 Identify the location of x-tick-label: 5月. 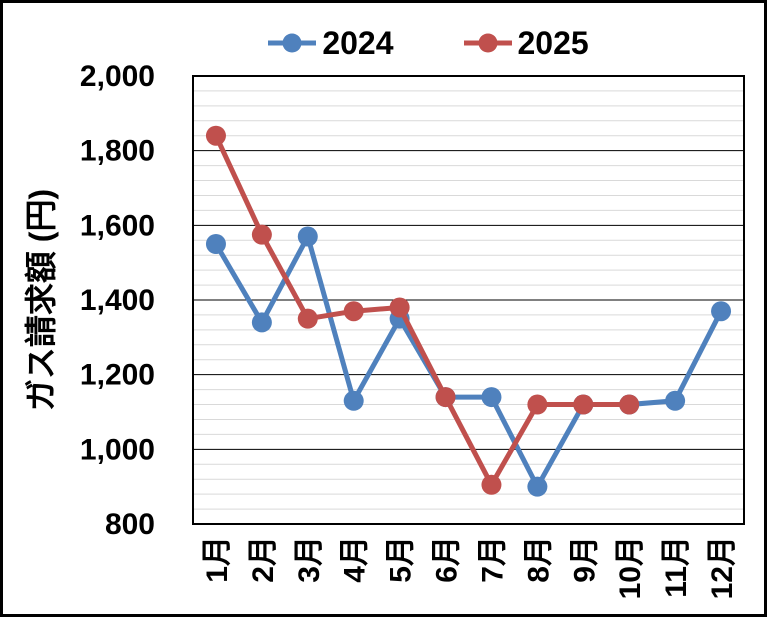
(401, 559).